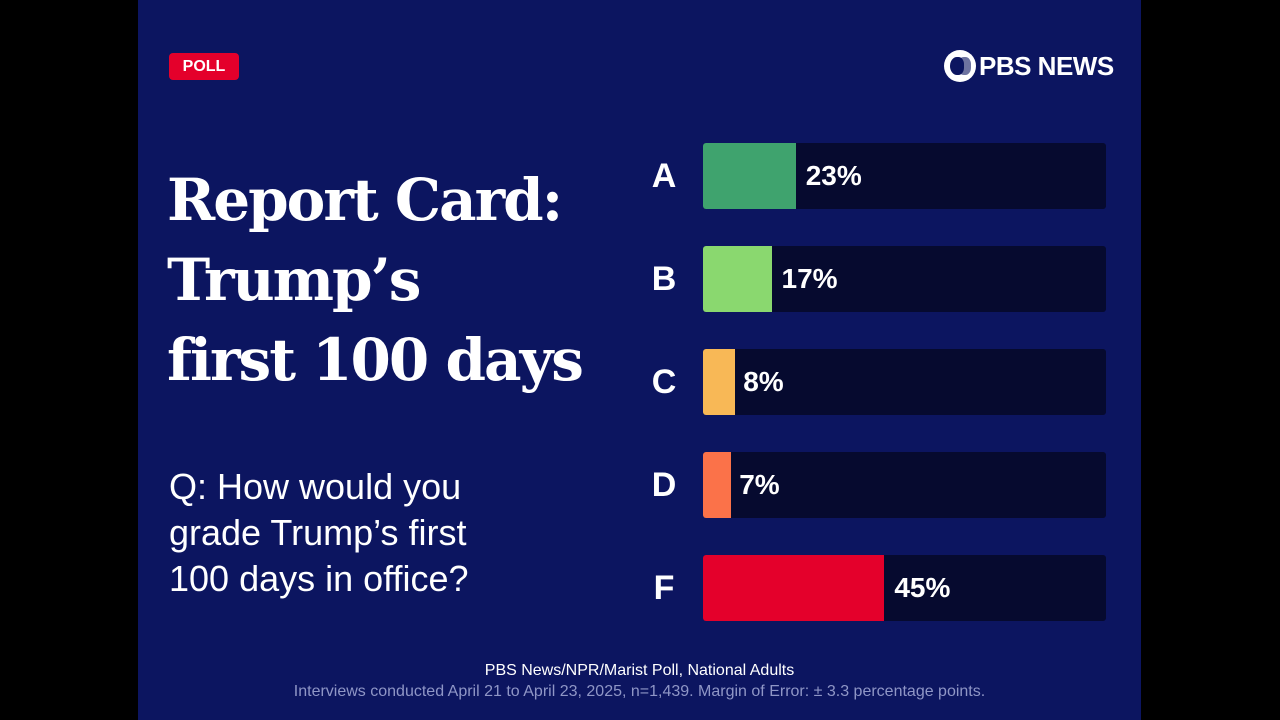 This screenshot has height=720, width=1280. I want to click on data-label: 7%, so click(759, 484).